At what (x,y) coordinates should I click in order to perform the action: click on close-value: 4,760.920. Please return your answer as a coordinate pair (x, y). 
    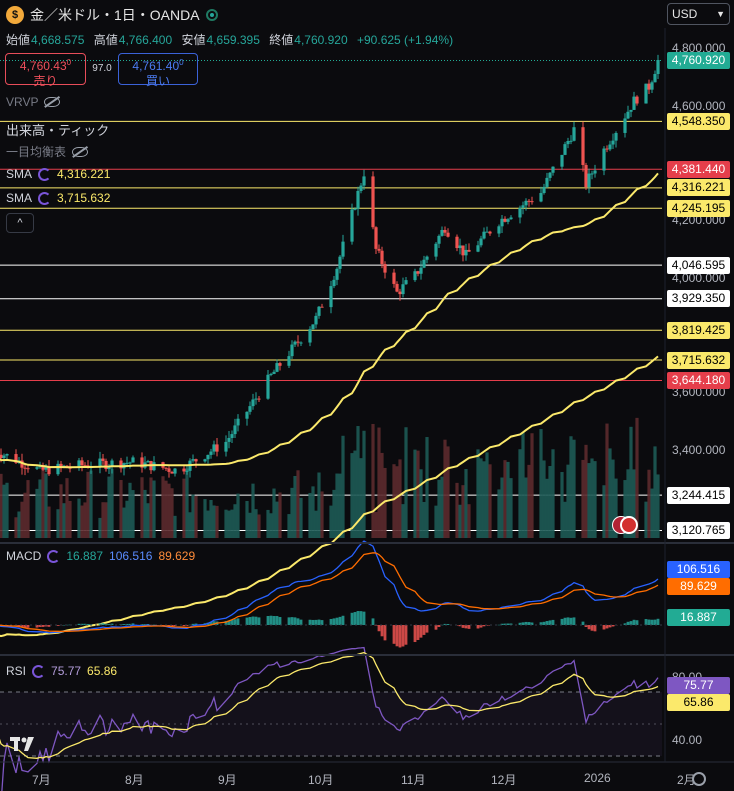
    Looking at the image, I should click on (321, 40).